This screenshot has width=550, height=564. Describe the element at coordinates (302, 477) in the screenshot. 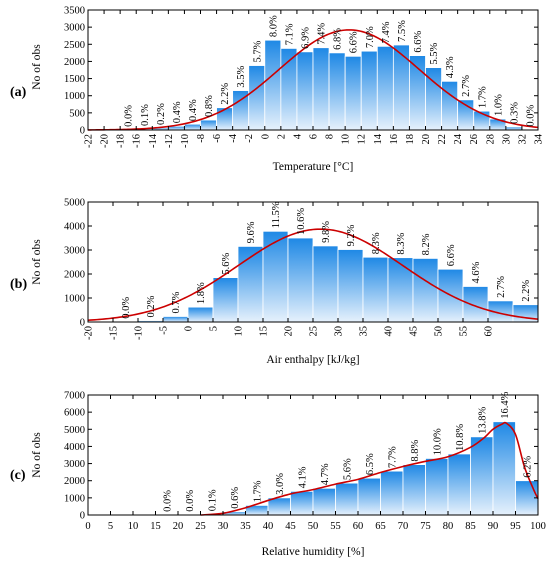

I see `bar-label: 4.1%` at that location.